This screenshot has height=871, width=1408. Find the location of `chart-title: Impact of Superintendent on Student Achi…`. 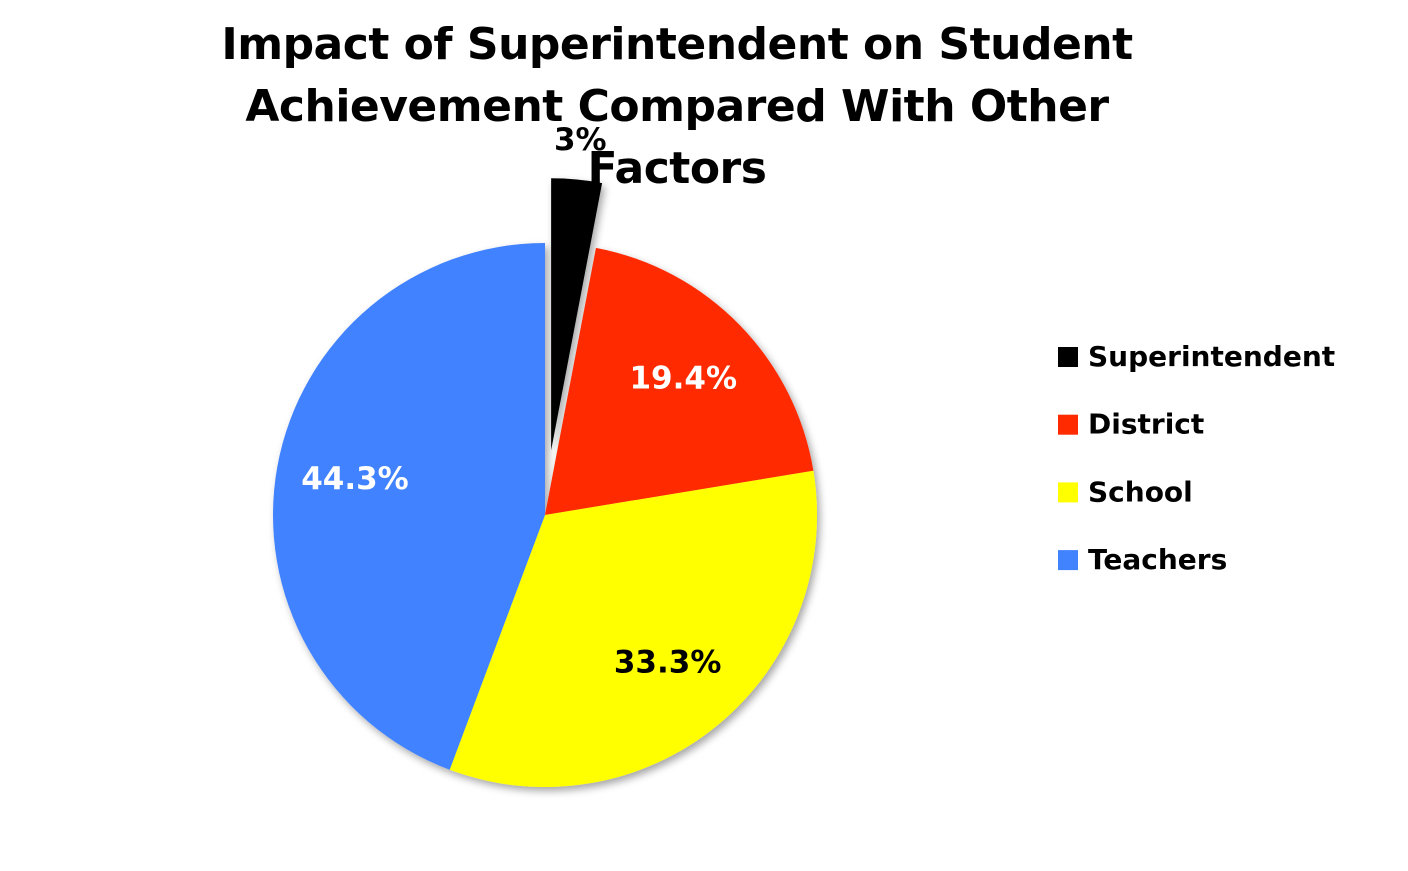

chart-title: Impact of Superintendent on Student Achi… is located at coordinates (677, 106).